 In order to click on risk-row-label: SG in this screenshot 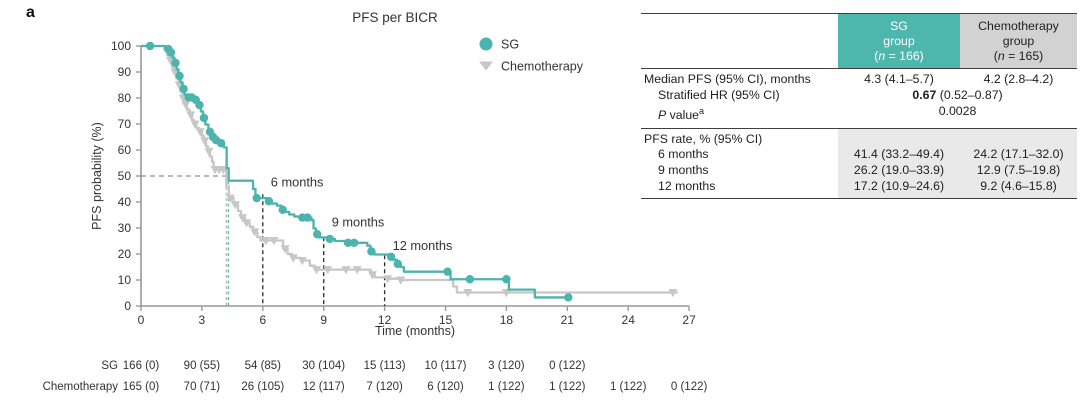, I will do `click(109, 366)`.